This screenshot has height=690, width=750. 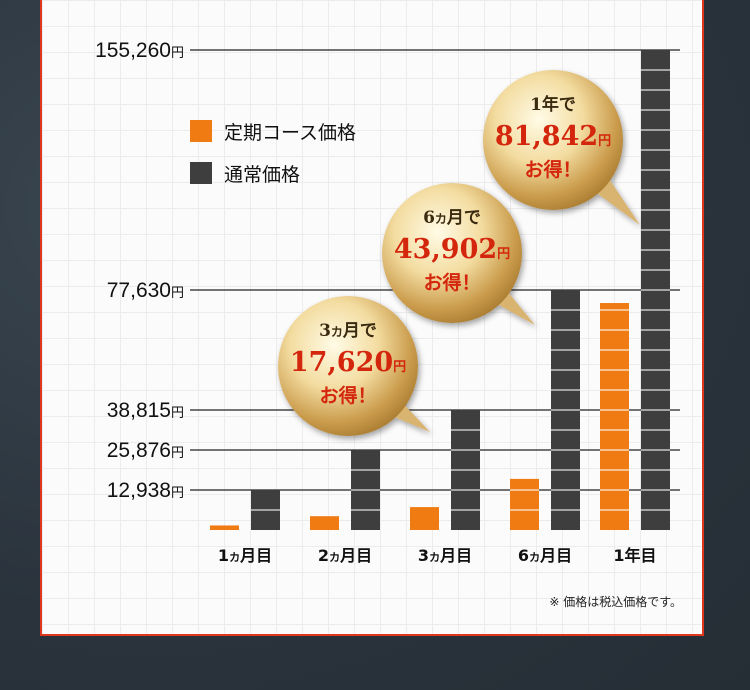 I want to click on y-tick-label: 25,876円, so click(x=145, y=450).